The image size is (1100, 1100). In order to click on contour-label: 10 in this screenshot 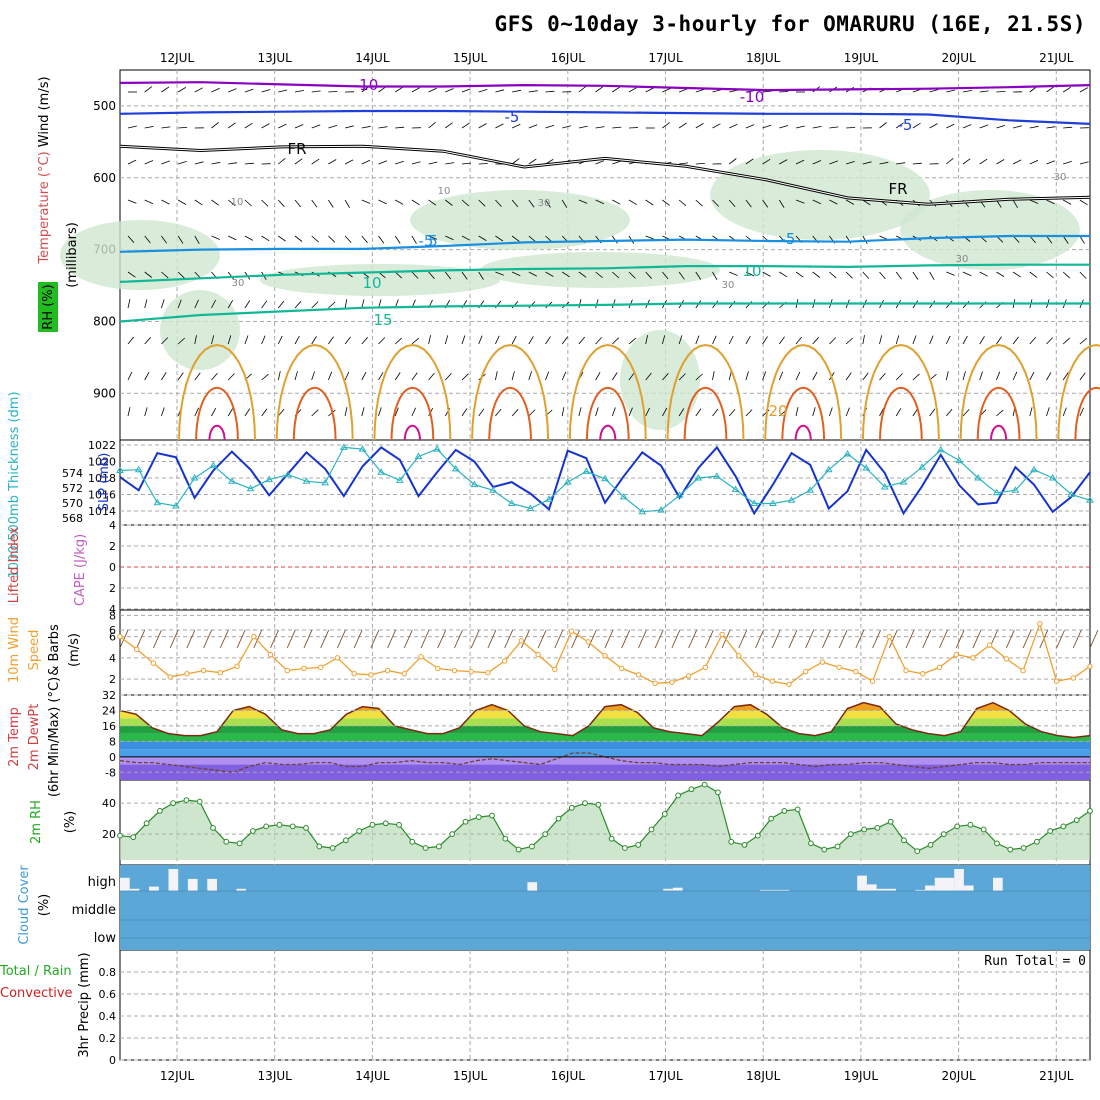, I will do `click(371, 283)`.